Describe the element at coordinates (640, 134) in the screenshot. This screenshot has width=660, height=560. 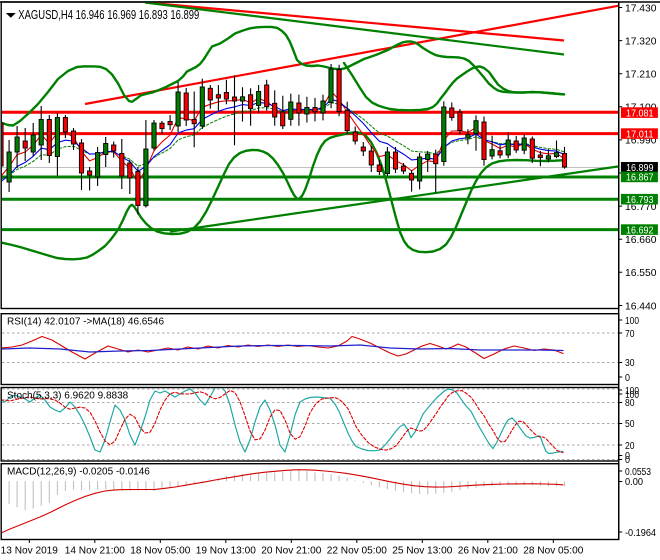
I see `svg-text: 17.011` at that location.